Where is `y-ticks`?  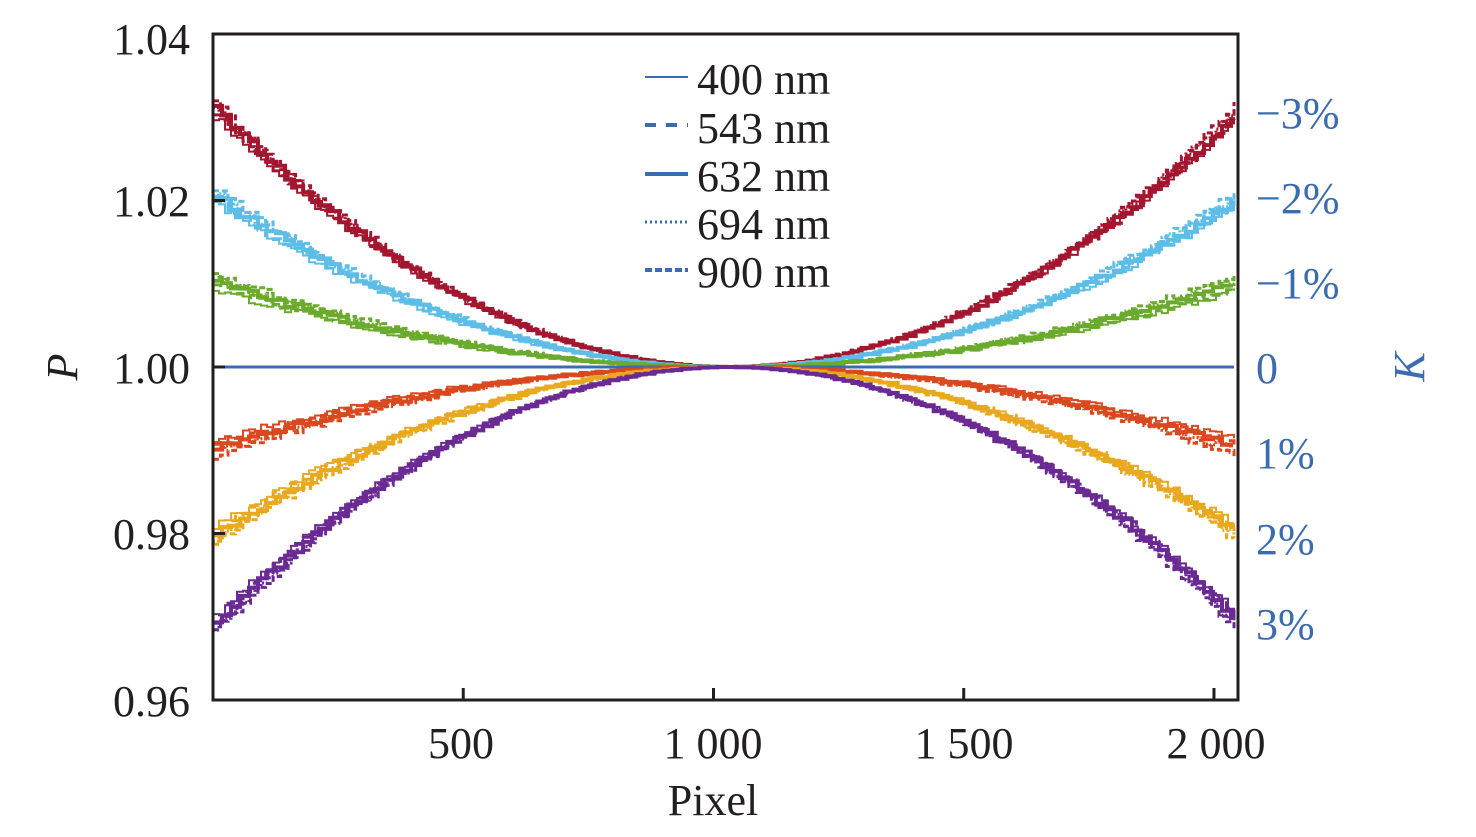 y-ticks is located at coordinates (219, 367).